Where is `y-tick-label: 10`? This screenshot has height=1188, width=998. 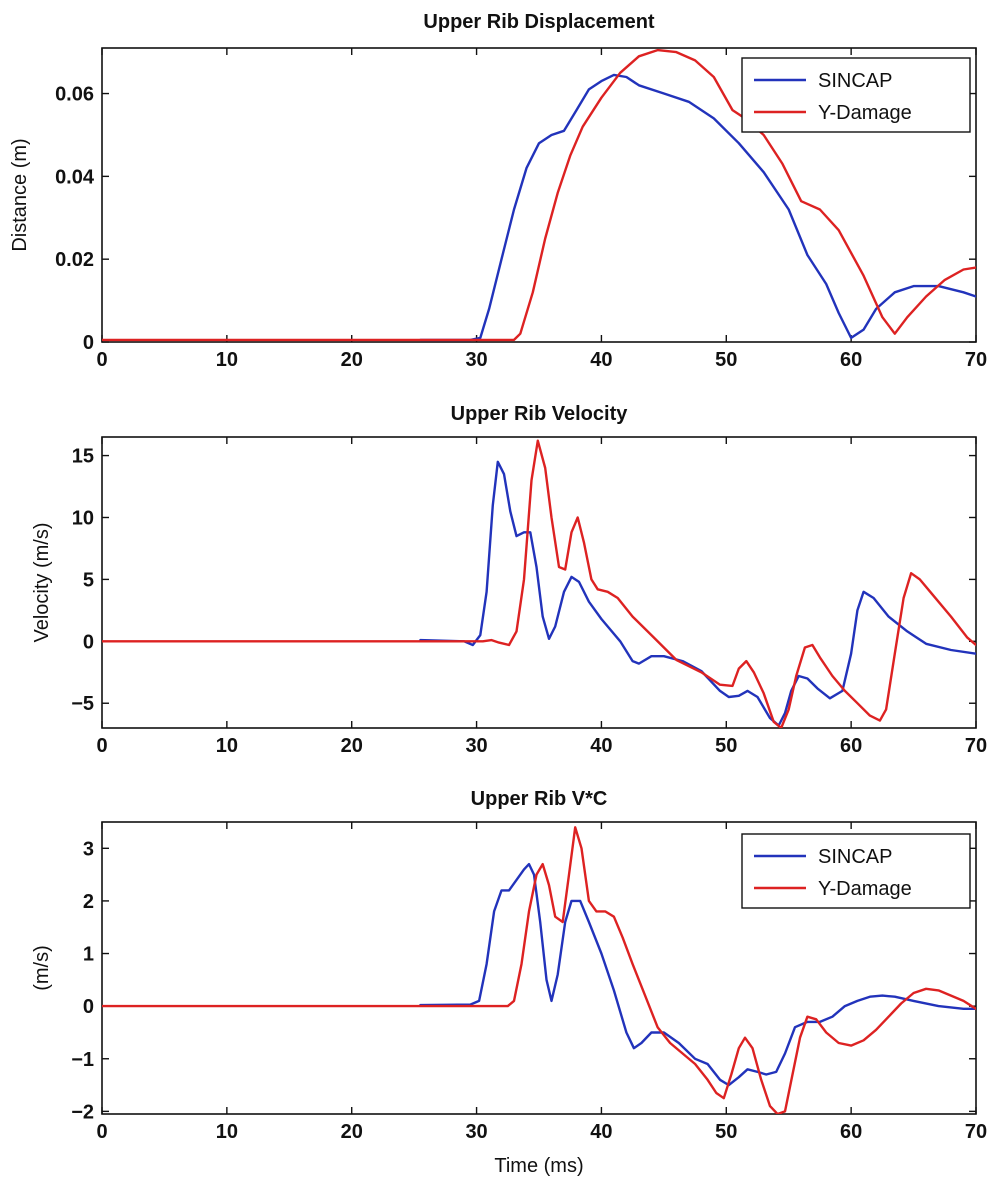
y-tick-label: 10 is located at coordinates (83, 518).